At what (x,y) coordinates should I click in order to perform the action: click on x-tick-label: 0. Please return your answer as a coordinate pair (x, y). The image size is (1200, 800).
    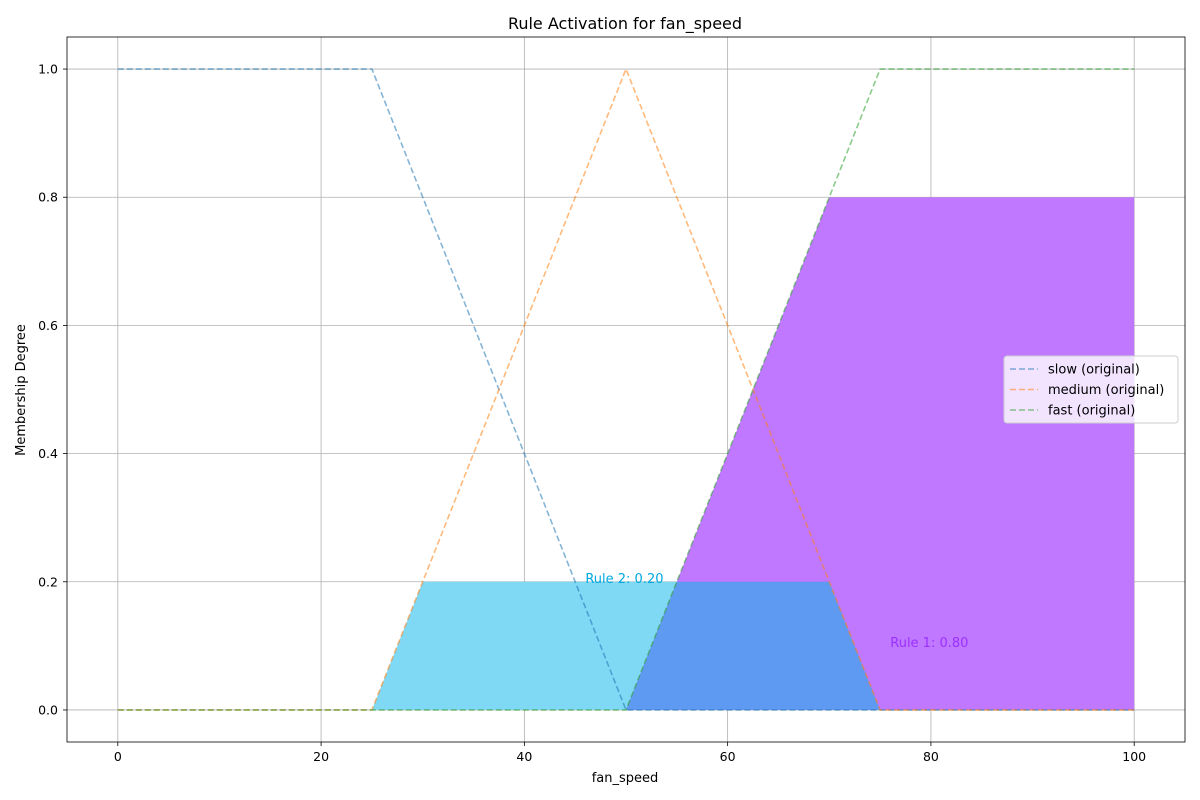
    Looking at the image, I should click on (118, 756).